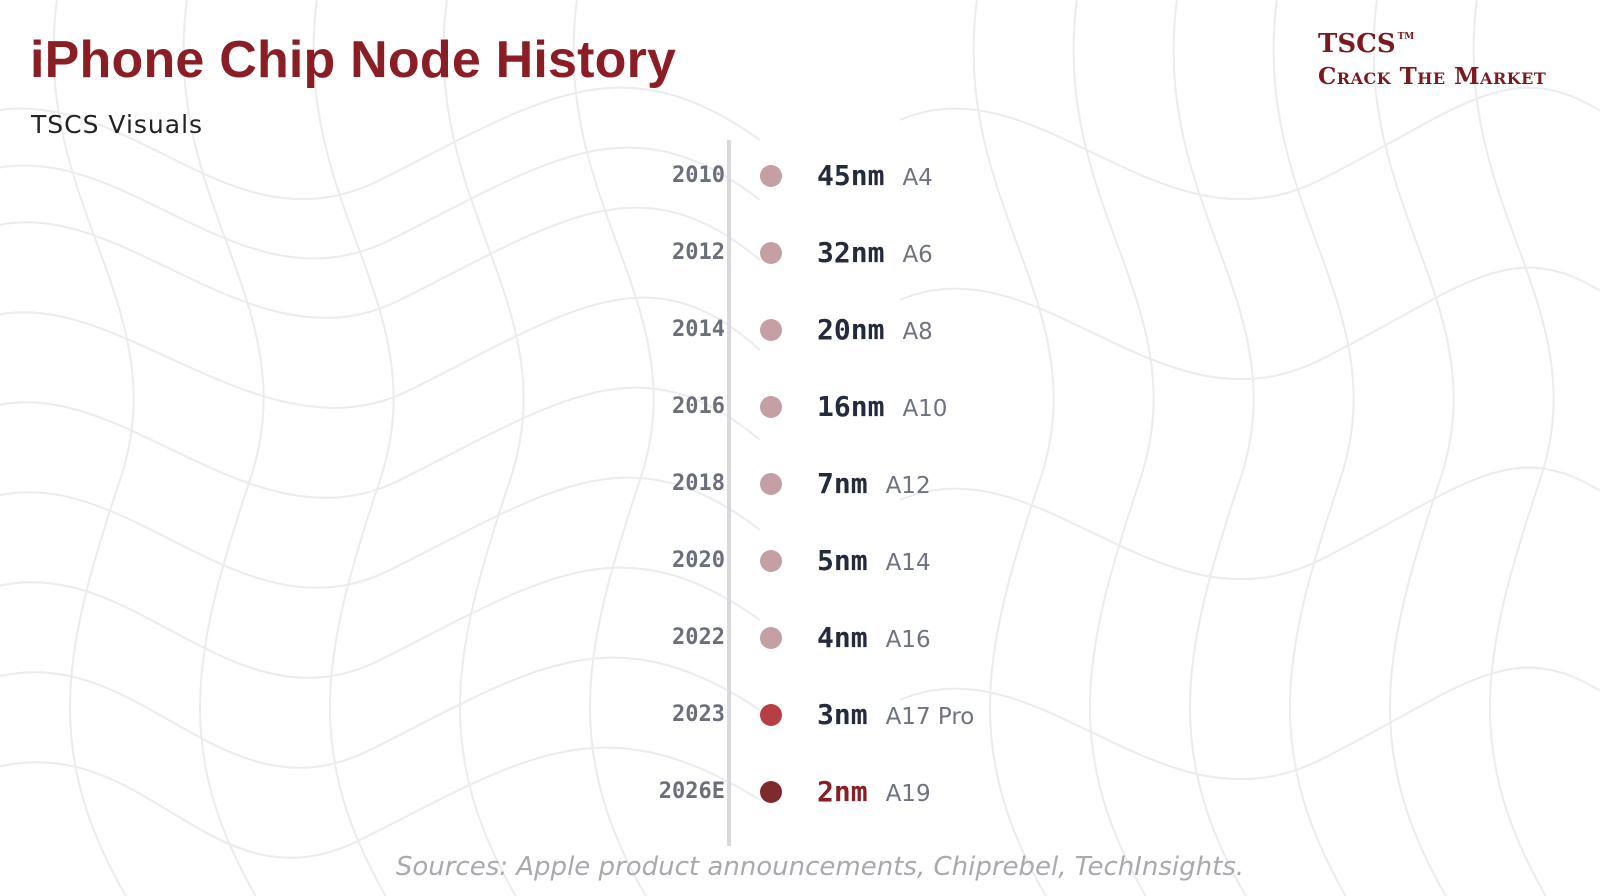 Image resolution: width=1600 pixels, height=896 pixels. I want to click on timeline-node-label: 45nm A4, so click(875, 176).